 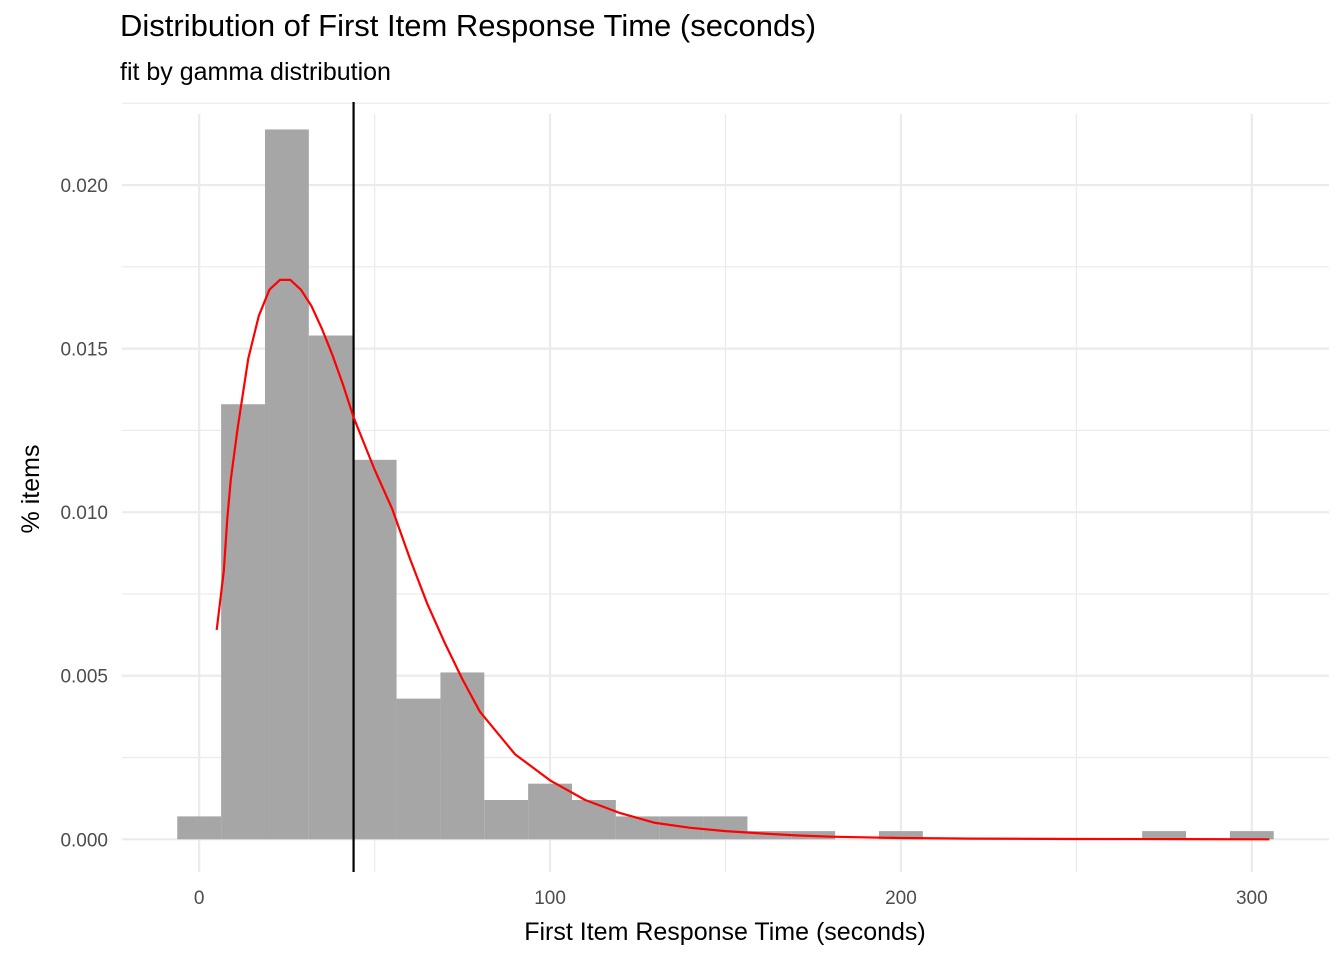 I want to click on x-tick-label: 200, so click(x=901, y=898).